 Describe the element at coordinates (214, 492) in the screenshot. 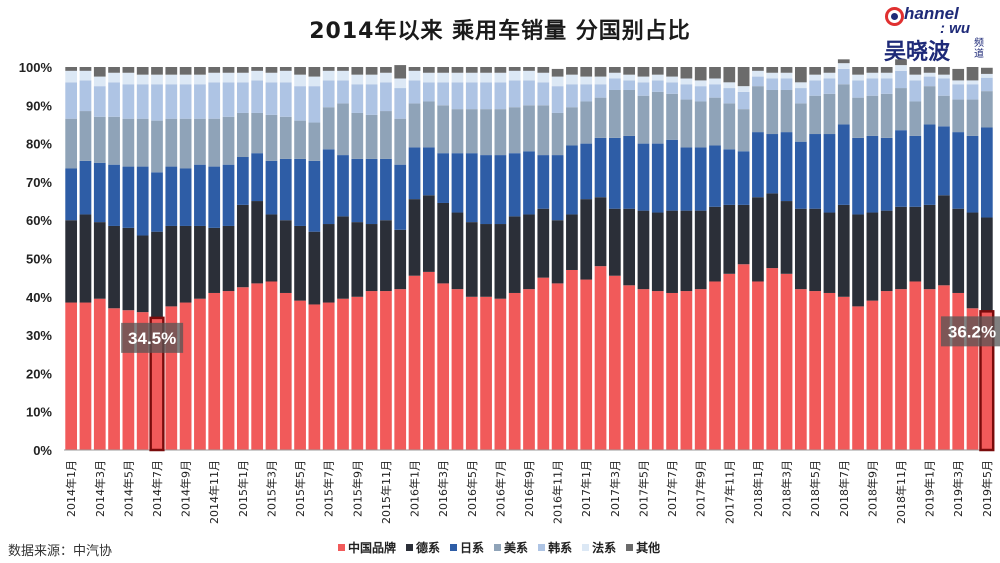

I see `x-tick-label: 2014年11月` at that location.